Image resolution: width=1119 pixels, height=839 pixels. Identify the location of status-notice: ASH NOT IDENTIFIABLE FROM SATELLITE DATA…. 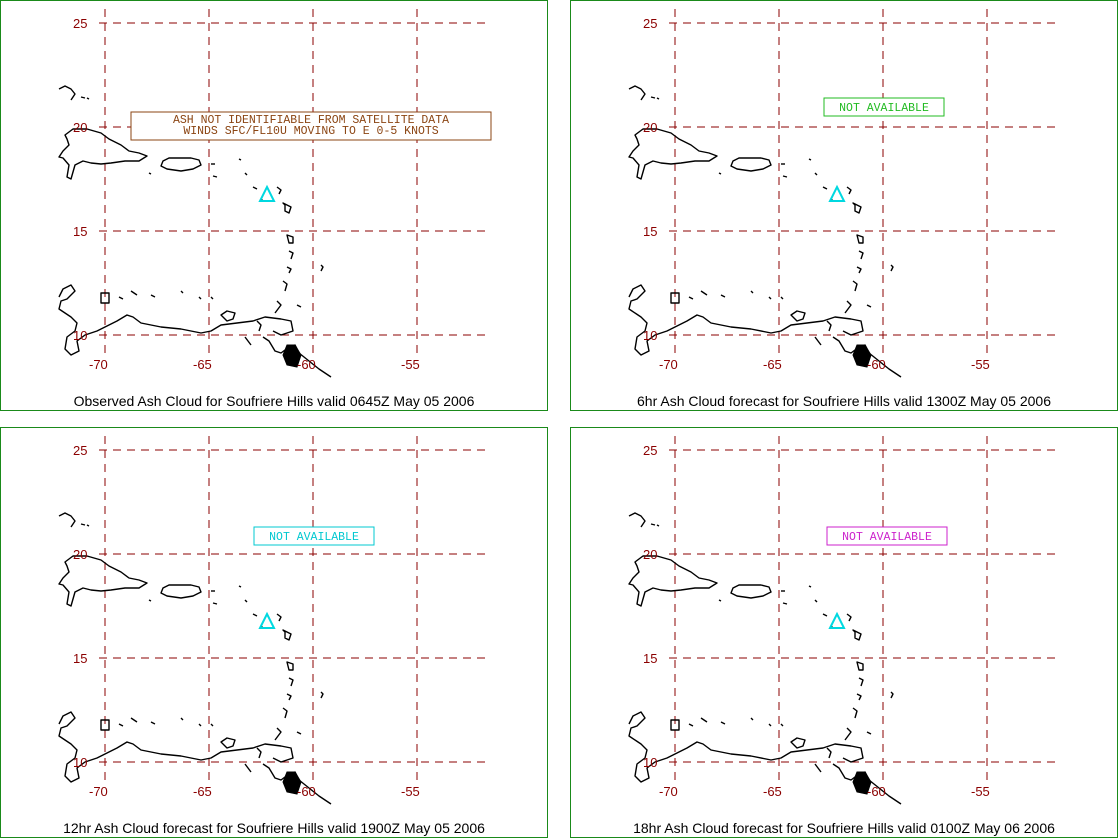
(311, 126).